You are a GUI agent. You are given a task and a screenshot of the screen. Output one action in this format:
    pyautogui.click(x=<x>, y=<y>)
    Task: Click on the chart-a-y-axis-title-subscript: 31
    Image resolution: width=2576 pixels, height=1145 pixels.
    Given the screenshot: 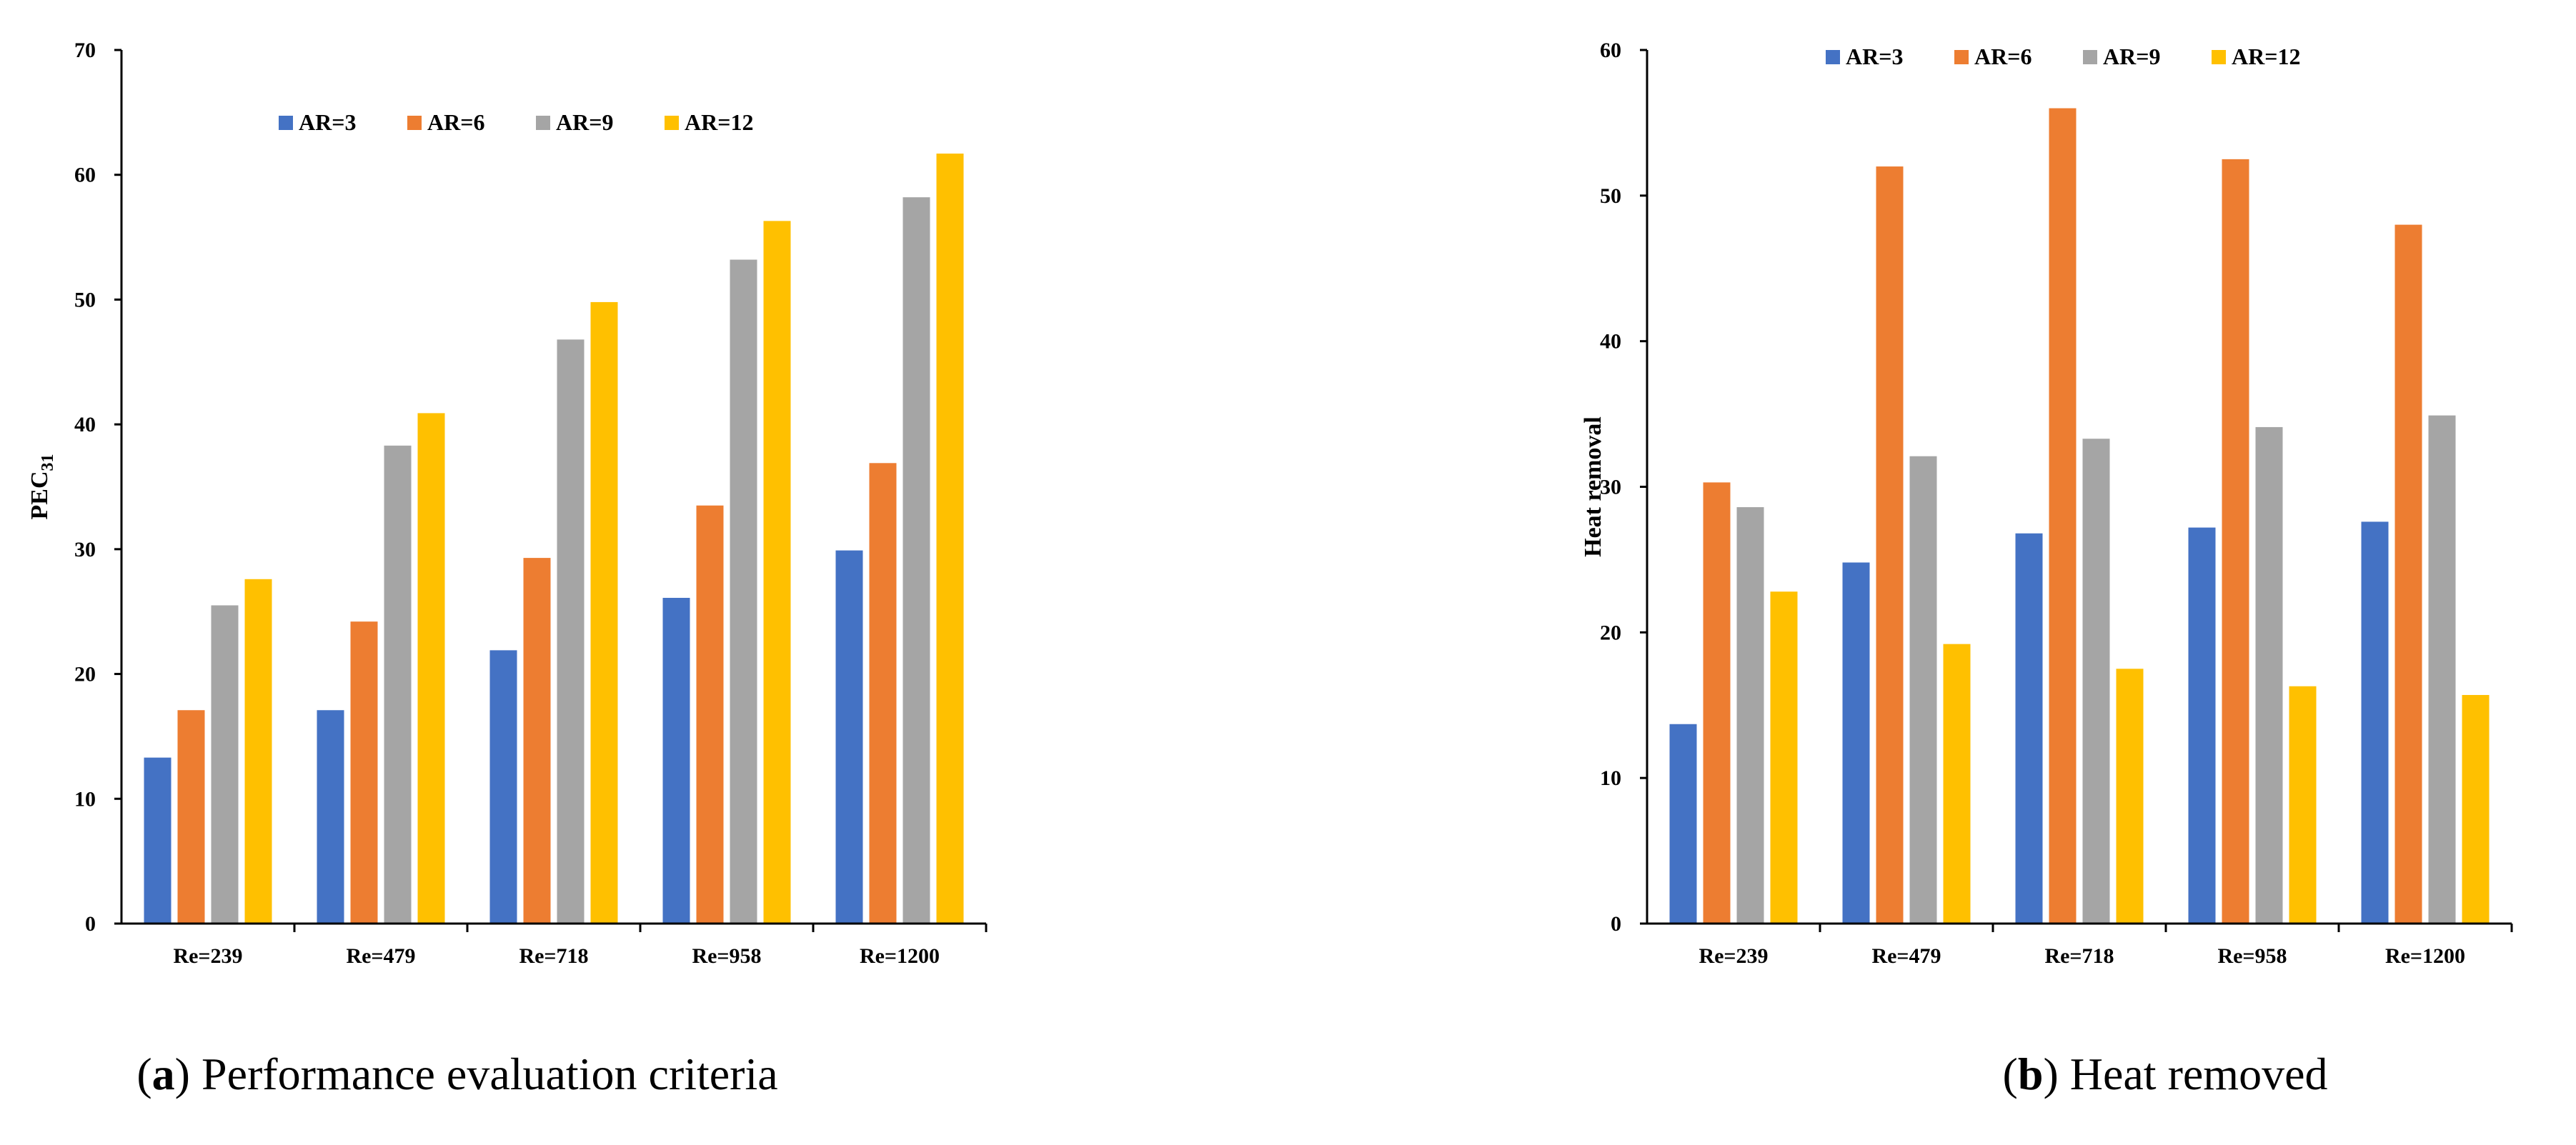 What is the action you would take?
    pyautogui.click(x=48, y=462)
    